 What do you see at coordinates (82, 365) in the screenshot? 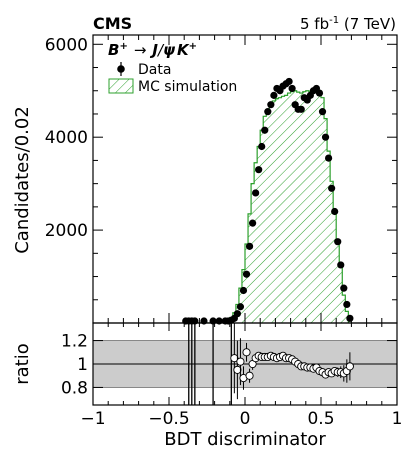
I see `ratio-y-tick-label: 1` at bounding box center [82, 365].